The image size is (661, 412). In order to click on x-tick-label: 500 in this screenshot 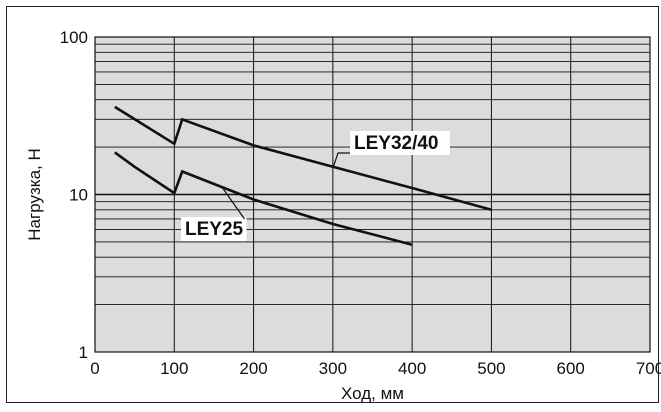, I will do `click(491, 368)`.